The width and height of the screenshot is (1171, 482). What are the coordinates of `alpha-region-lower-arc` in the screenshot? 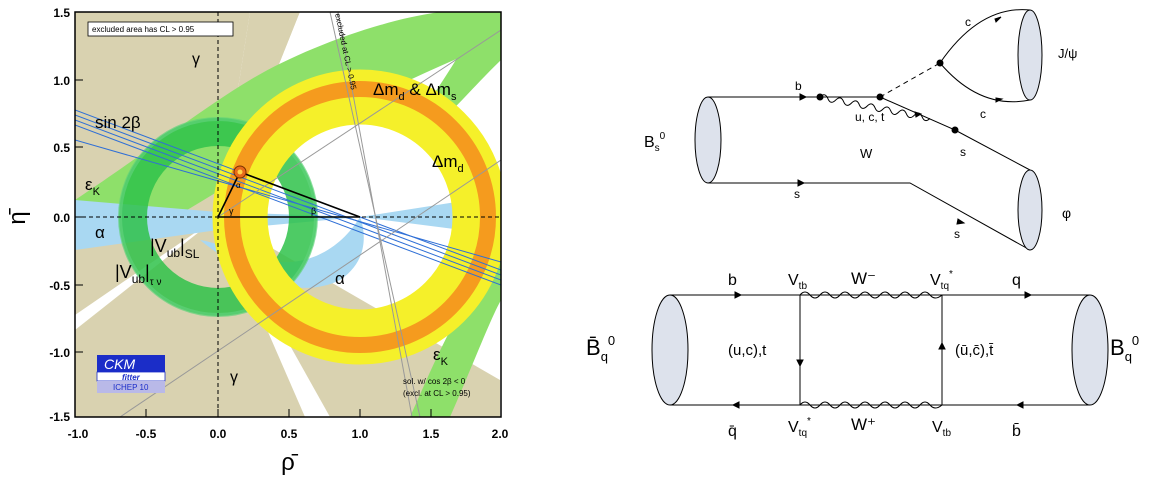 It's located at (282, 252).